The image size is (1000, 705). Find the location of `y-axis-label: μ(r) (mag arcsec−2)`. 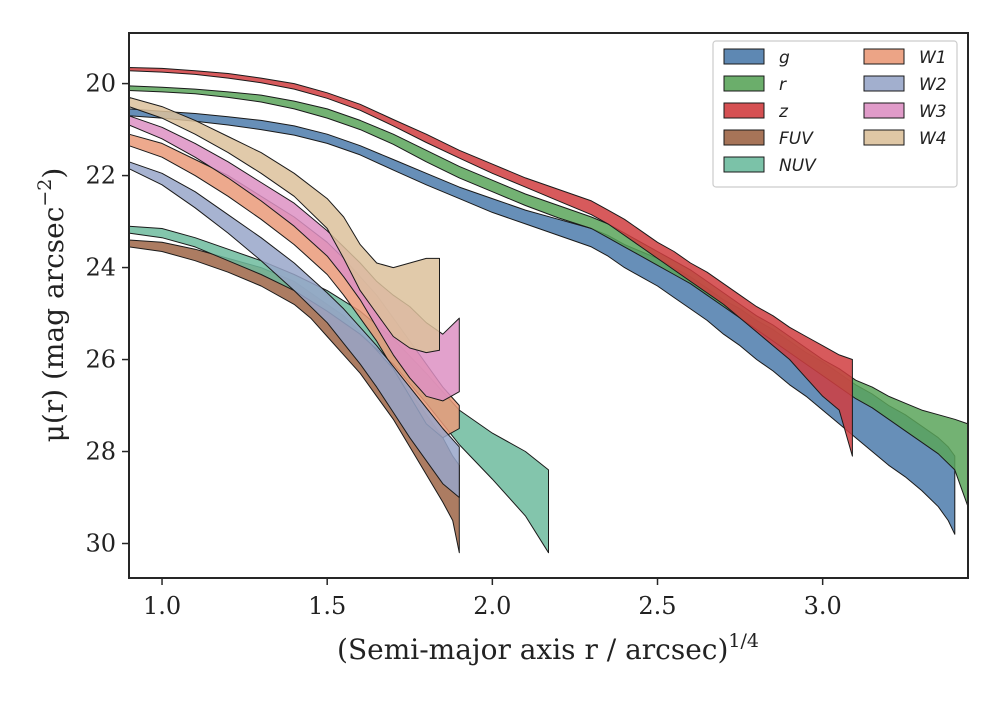

y-axis-label: μ(r) (mag arcsec−2) is located at coordinates (52, 305).